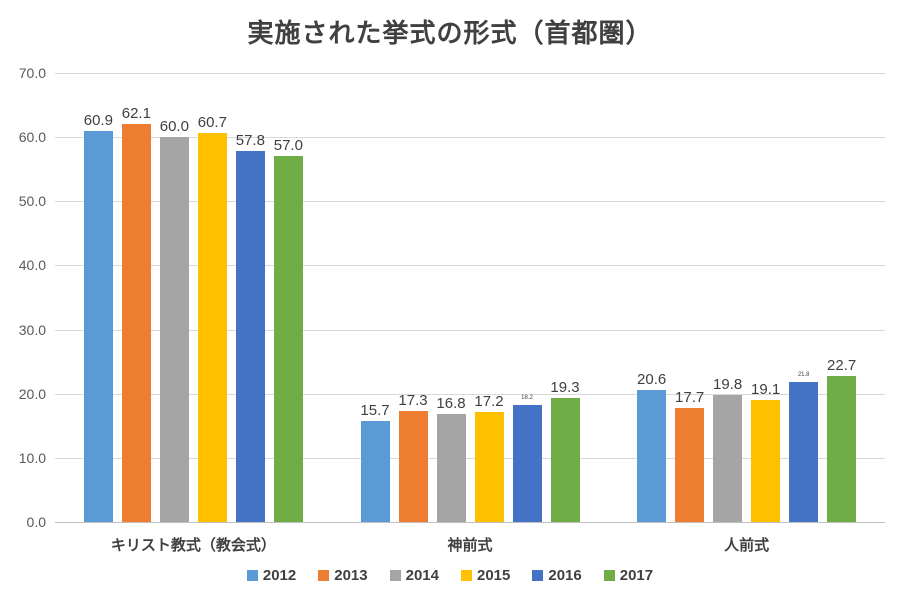  I want to click on legend-swatch-2017, so click(609, 575).